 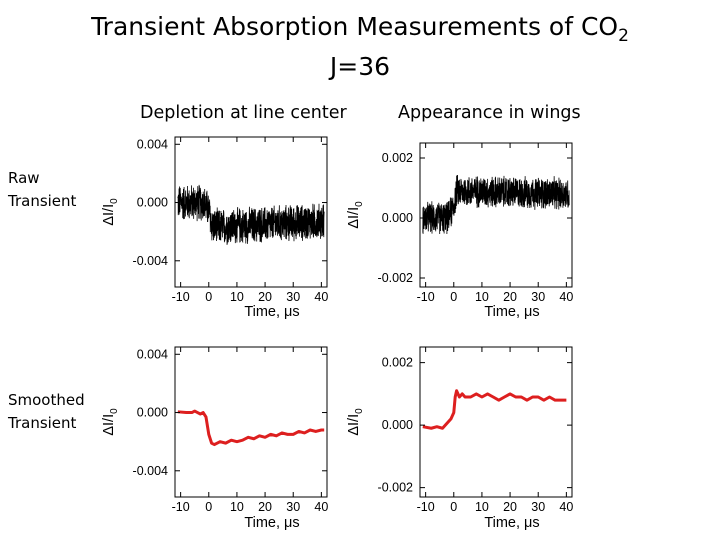 I want to click on column-title-appearance: Appearance in wings, so click(x=489, y=113).